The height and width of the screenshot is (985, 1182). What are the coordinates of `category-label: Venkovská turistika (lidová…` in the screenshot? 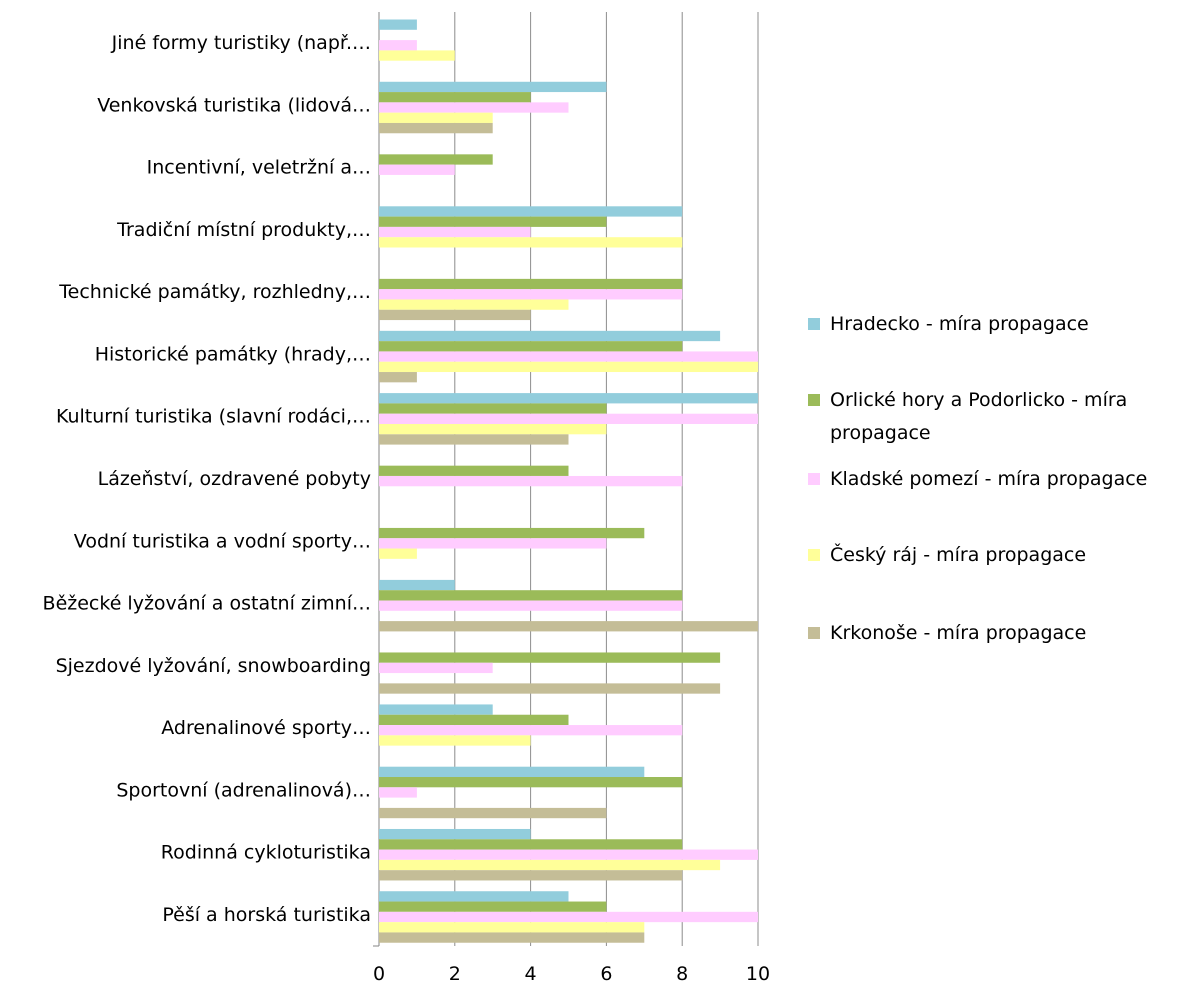 It's located at (234, 105).